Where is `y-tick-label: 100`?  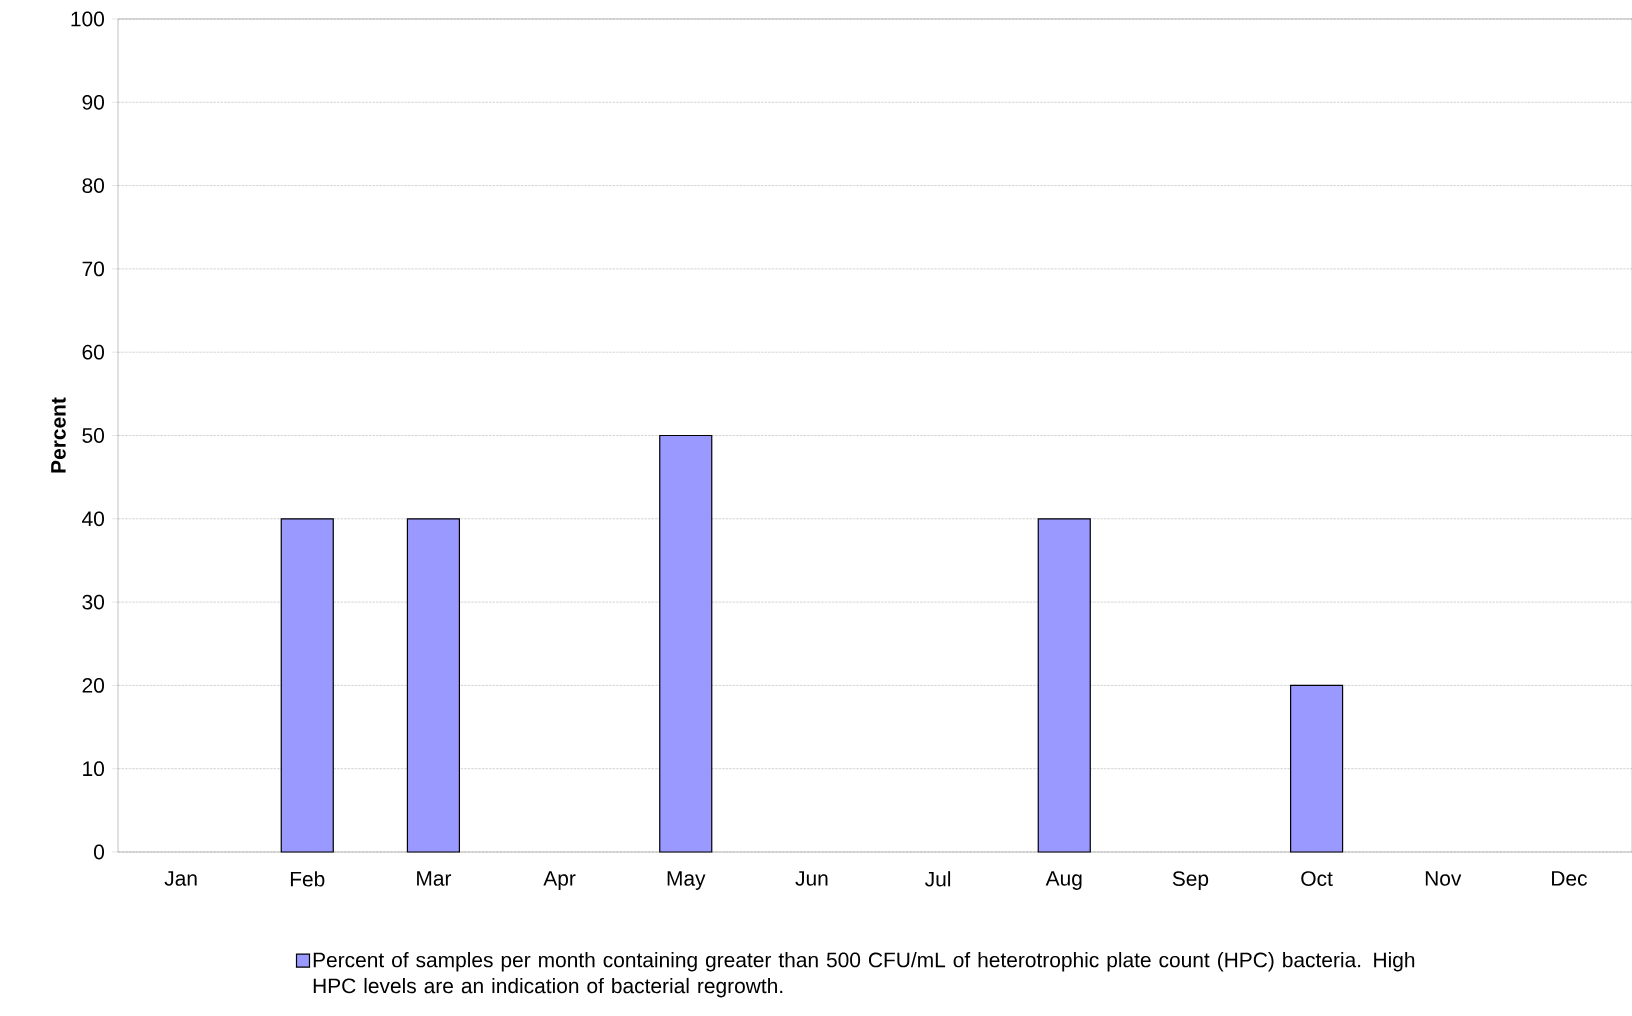 y-tick-label: 100 is located at coordinates (87, 19).